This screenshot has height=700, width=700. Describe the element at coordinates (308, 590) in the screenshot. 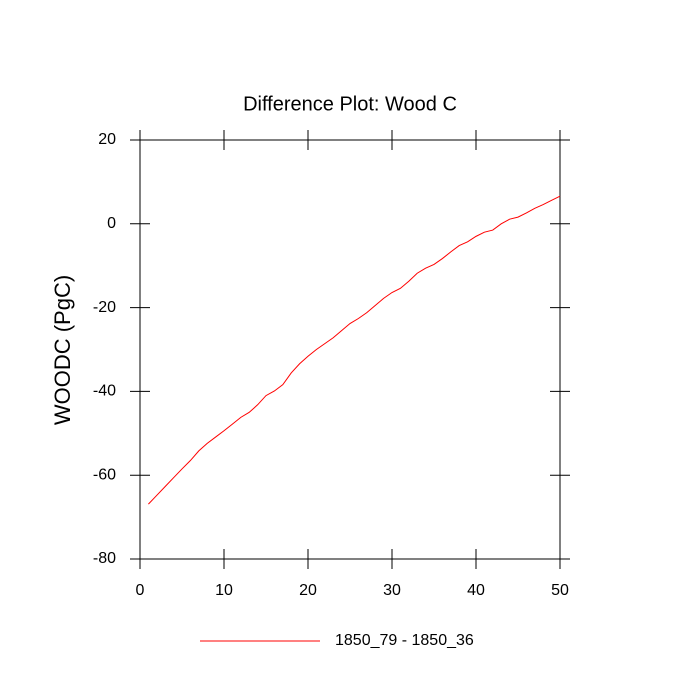

I see `x-tick-label: 20` at that location.